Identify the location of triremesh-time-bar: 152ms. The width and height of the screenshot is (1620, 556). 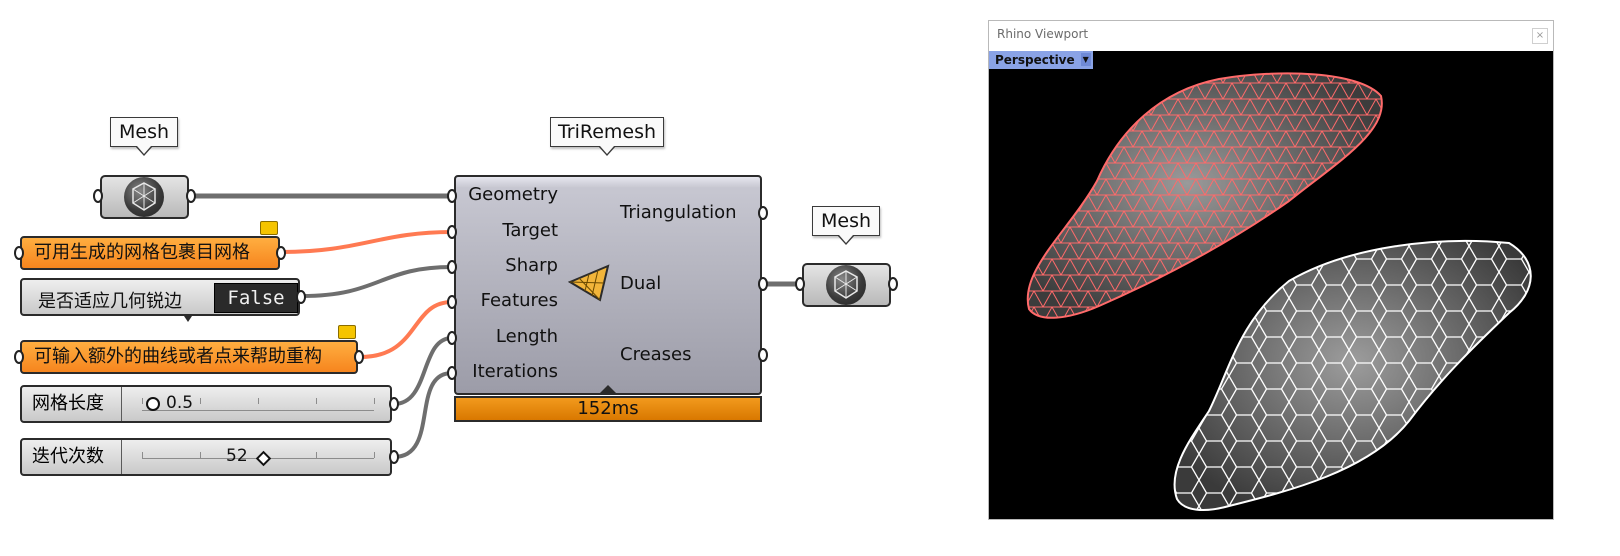
(608, 409).